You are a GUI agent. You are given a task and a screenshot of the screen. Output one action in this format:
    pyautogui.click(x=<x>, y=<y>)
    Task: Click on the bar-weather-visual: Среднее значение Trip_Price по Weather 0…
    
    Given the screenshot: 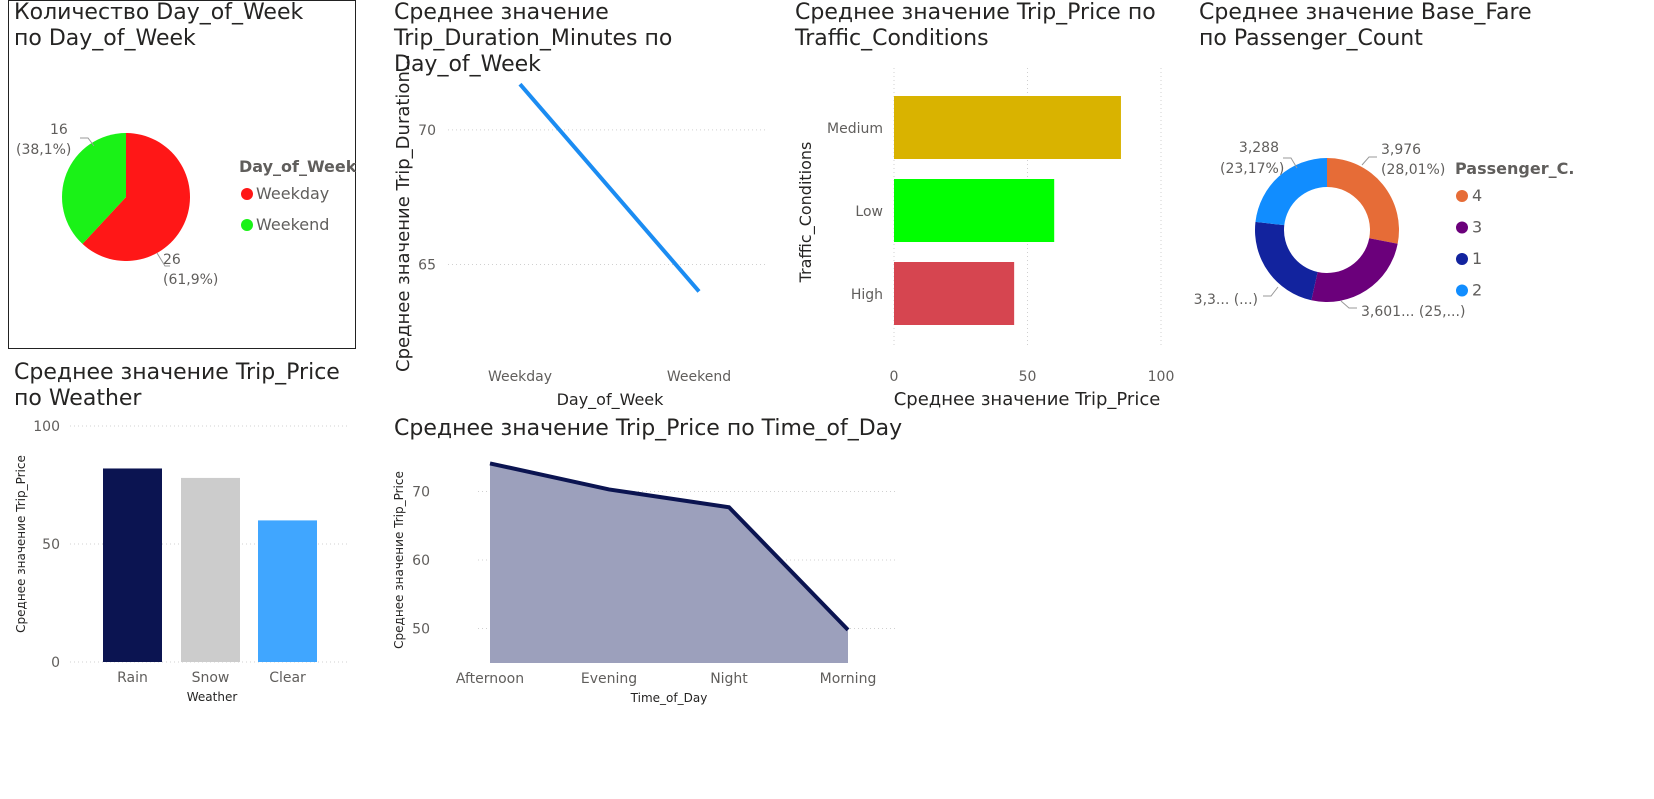 What is the action you would take?
    pyautogui.click(x=183, y=535)
    